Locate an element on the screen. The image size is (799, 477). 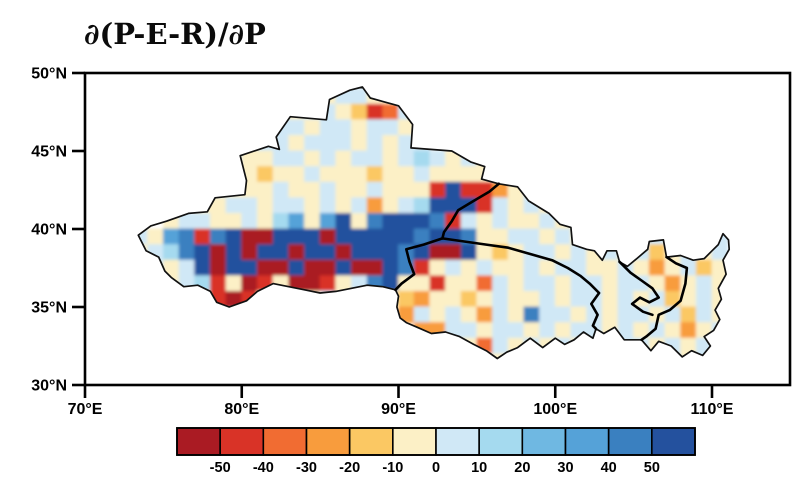
y-tick-label: 45°N is located at coordinates (49, 152).